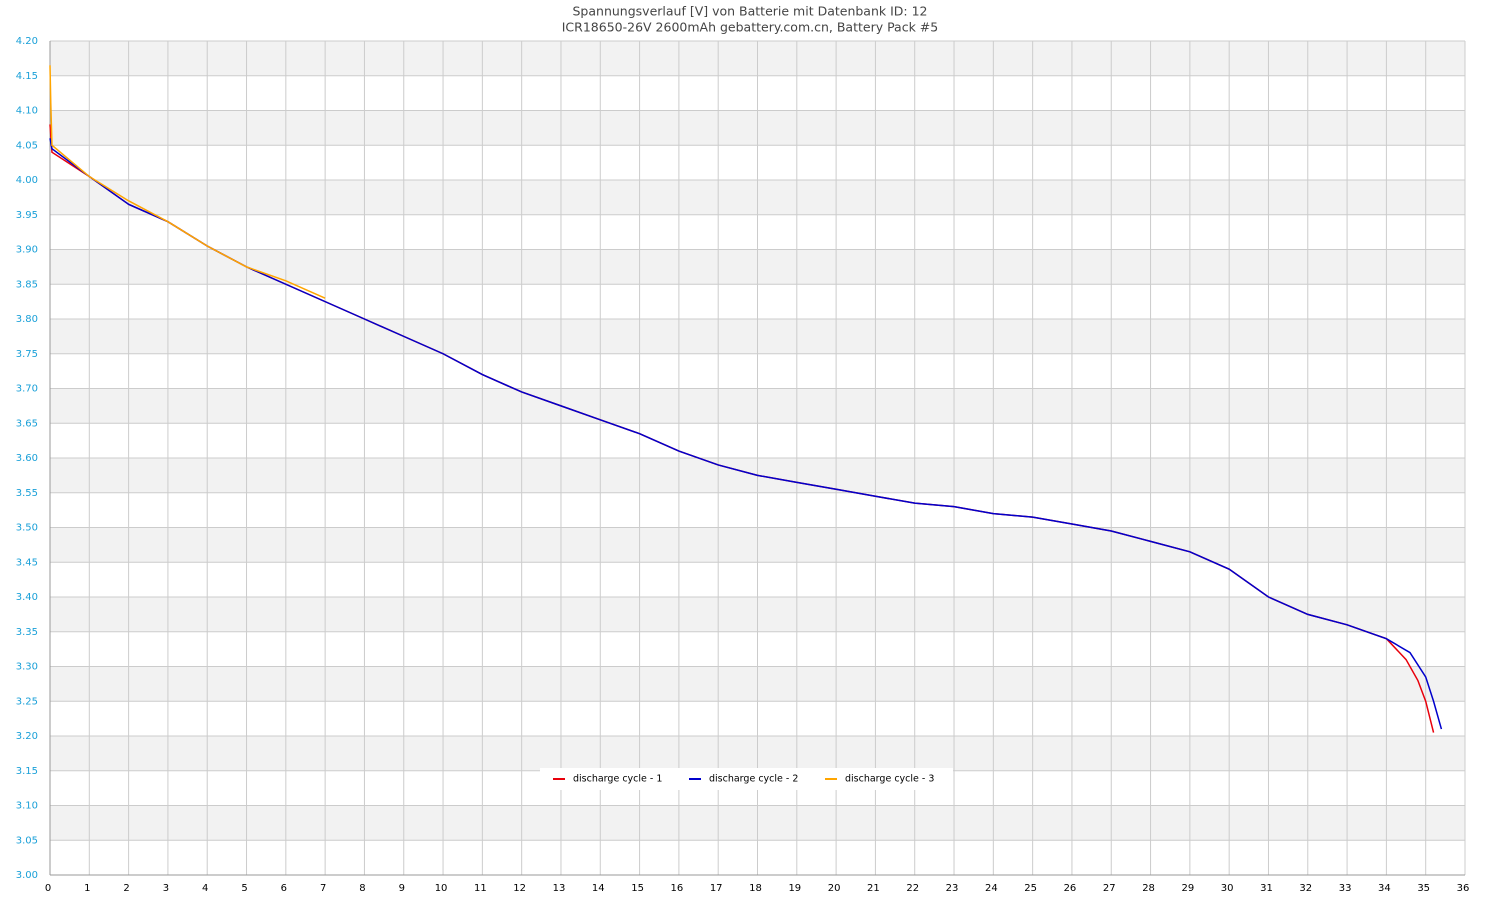 Image resolution: width=1500 pixels, height=900 pixels. What do you see at coordinates (1187, 888) in the screenshot?
I see `x-tick-label: 29` at bounding box center [1187, 888].